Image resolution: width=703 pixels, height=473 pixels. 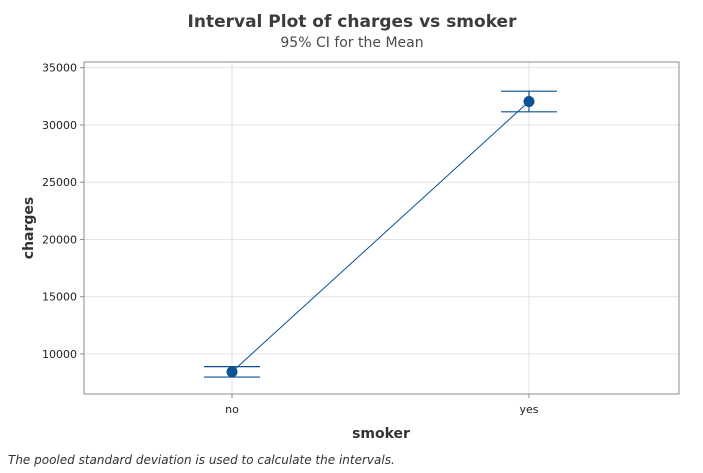 What do you see at coordinates (351, 43) in the screenshot?
I see `chart-subtitle: 95% CI for the Mean` at bounding box center [351, 43].